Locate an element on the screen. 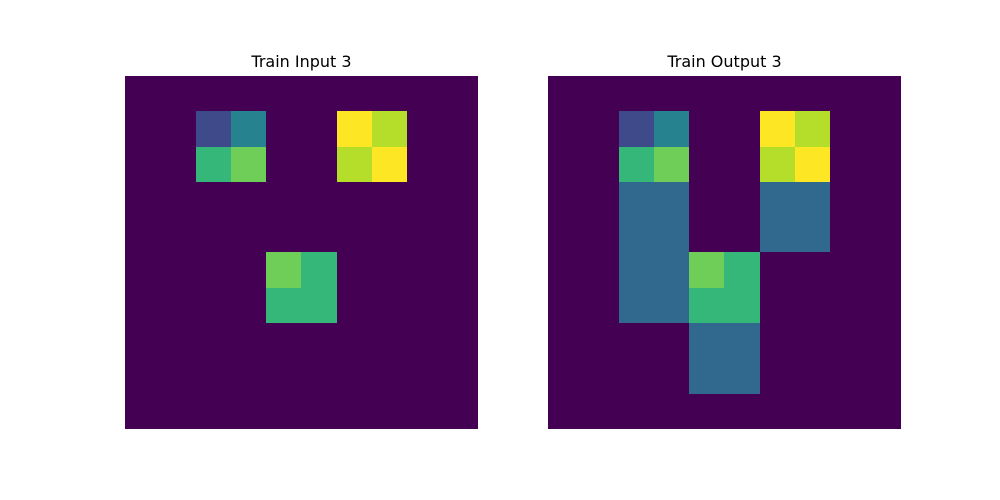 The image size is (1000, 500). panel-title-input: Train Input 3 is located at coordinates (301, 61).